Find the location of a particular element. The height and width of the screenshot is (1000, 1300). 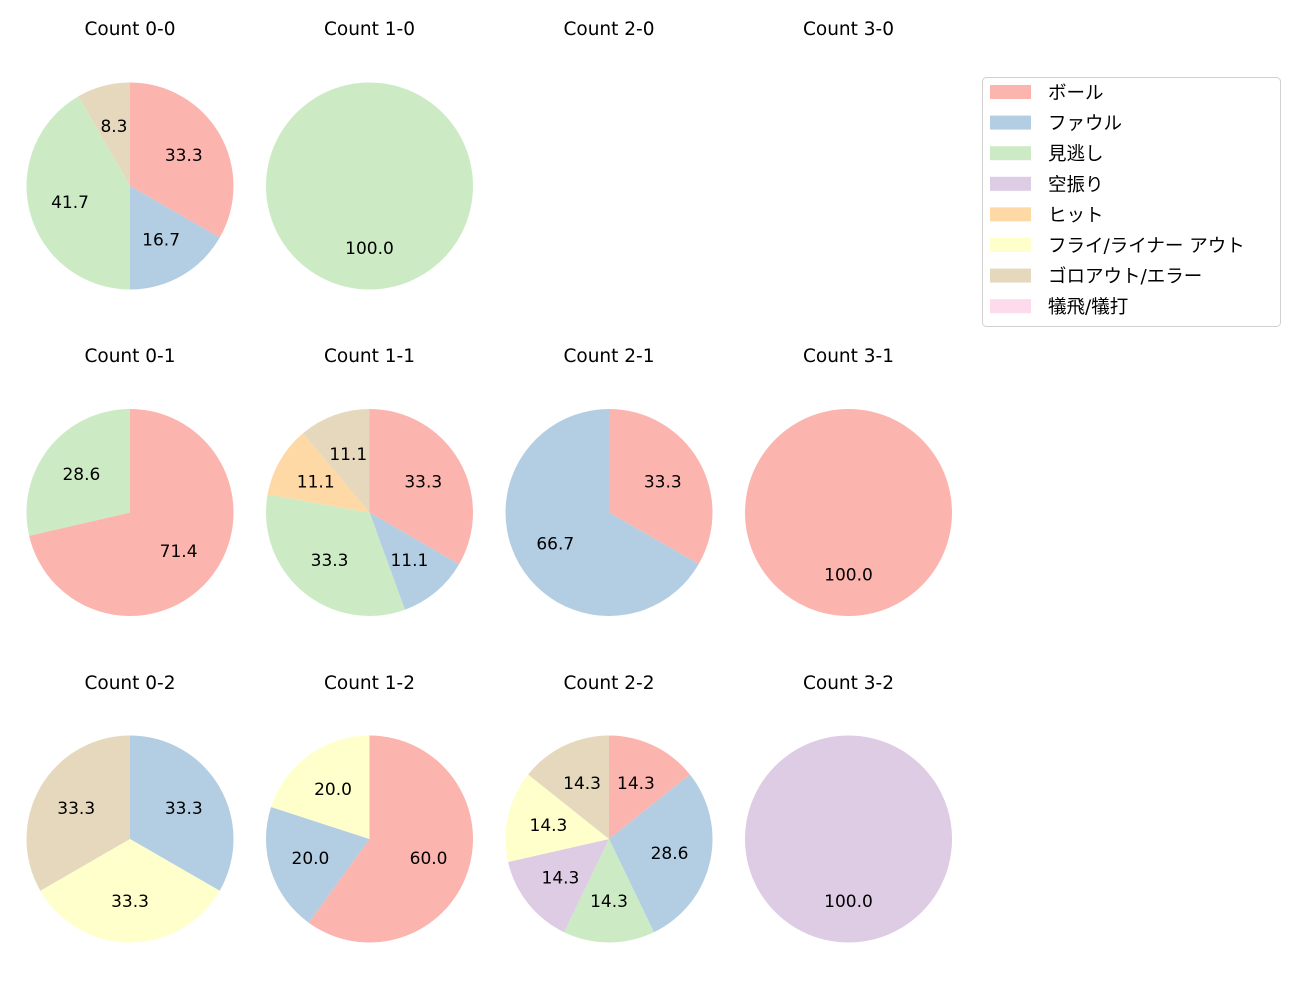

legend-label: ボール is located at coordinates (1076, 93).